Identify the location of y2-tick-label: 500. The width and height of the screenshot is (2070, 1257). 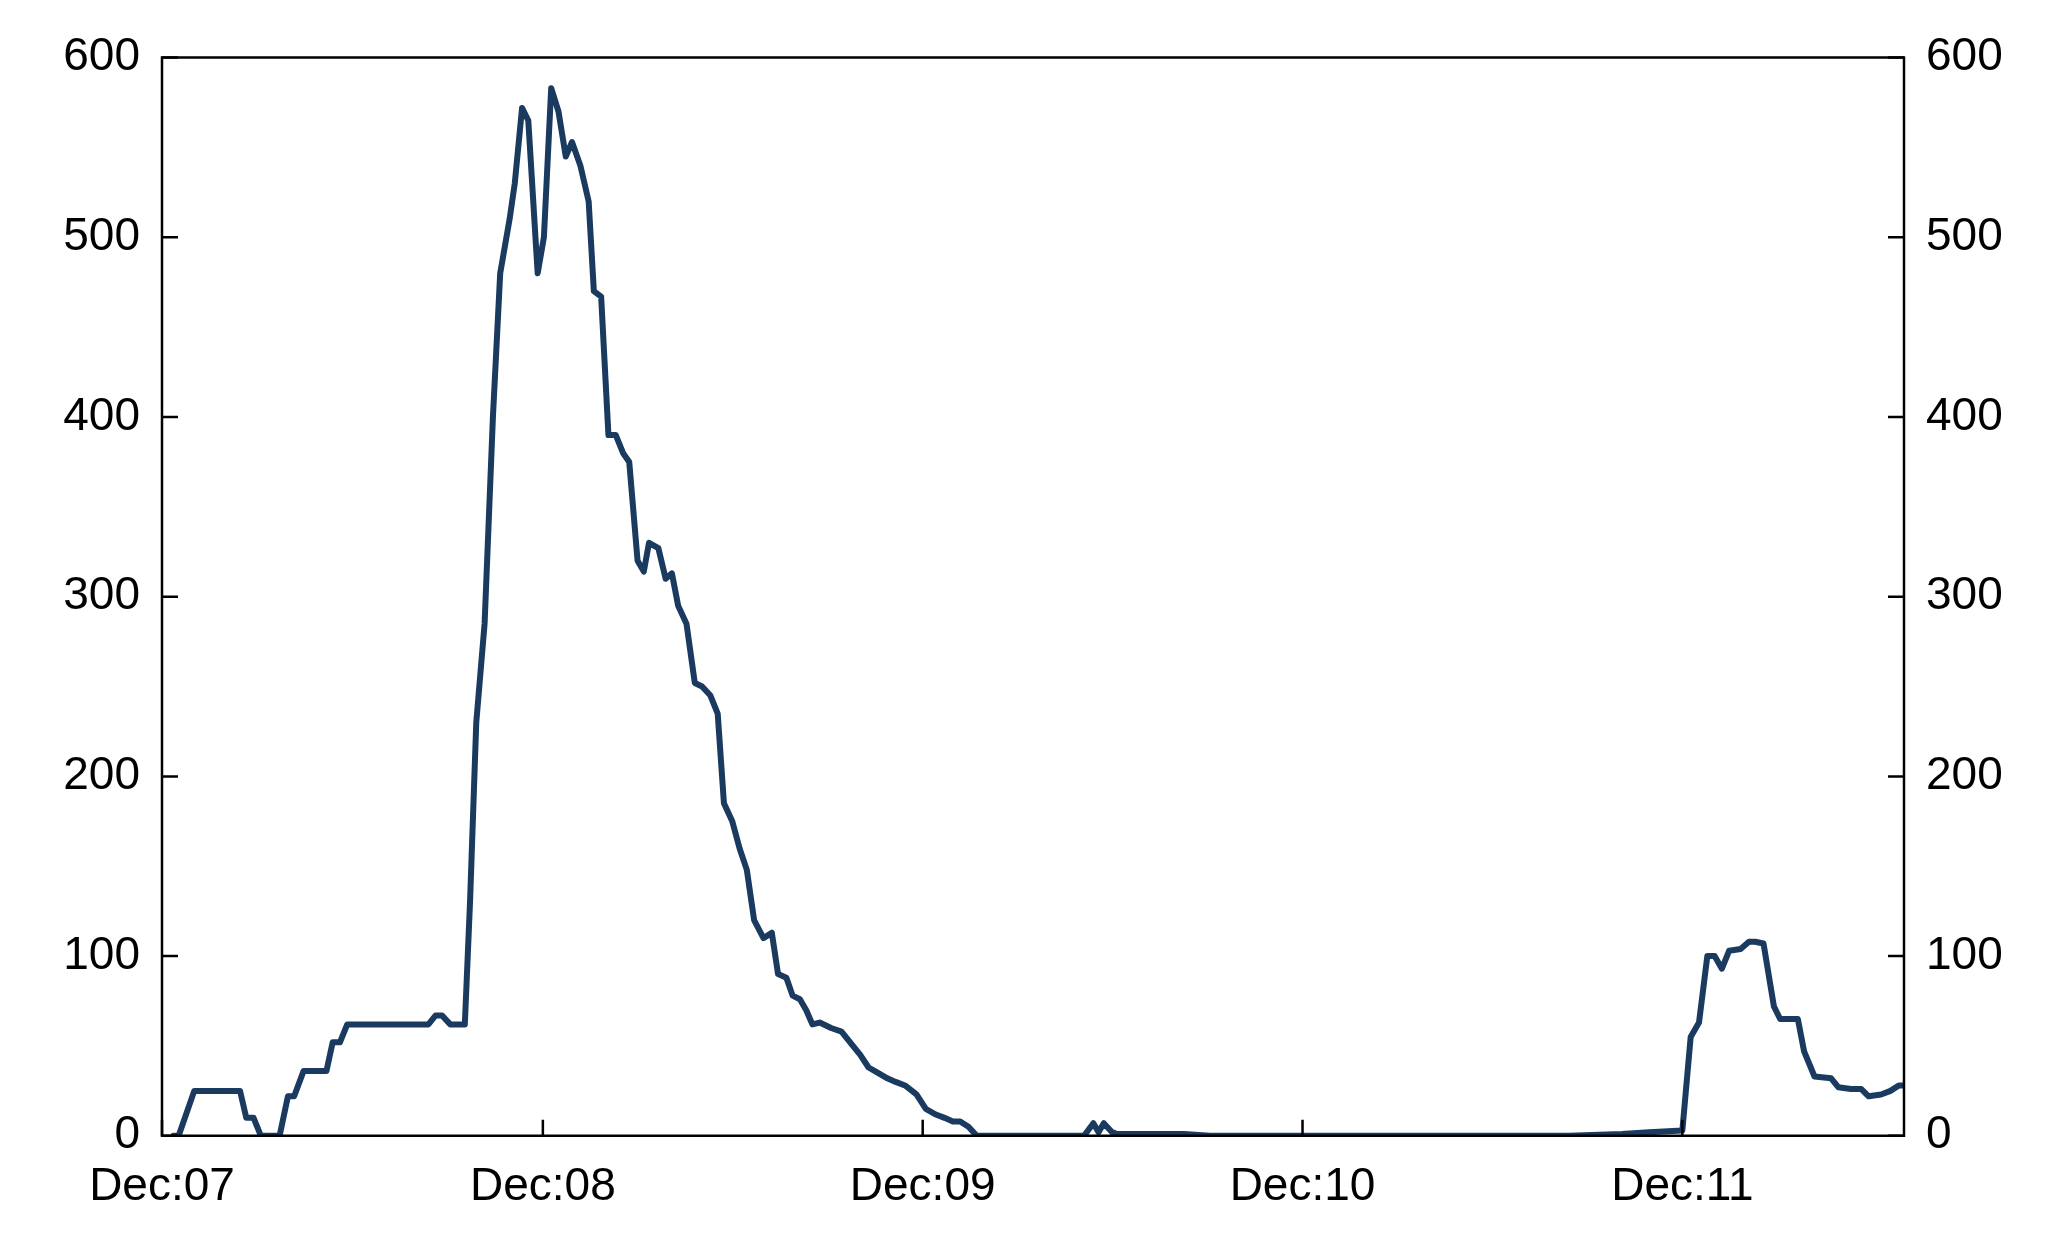
(1964, 233).